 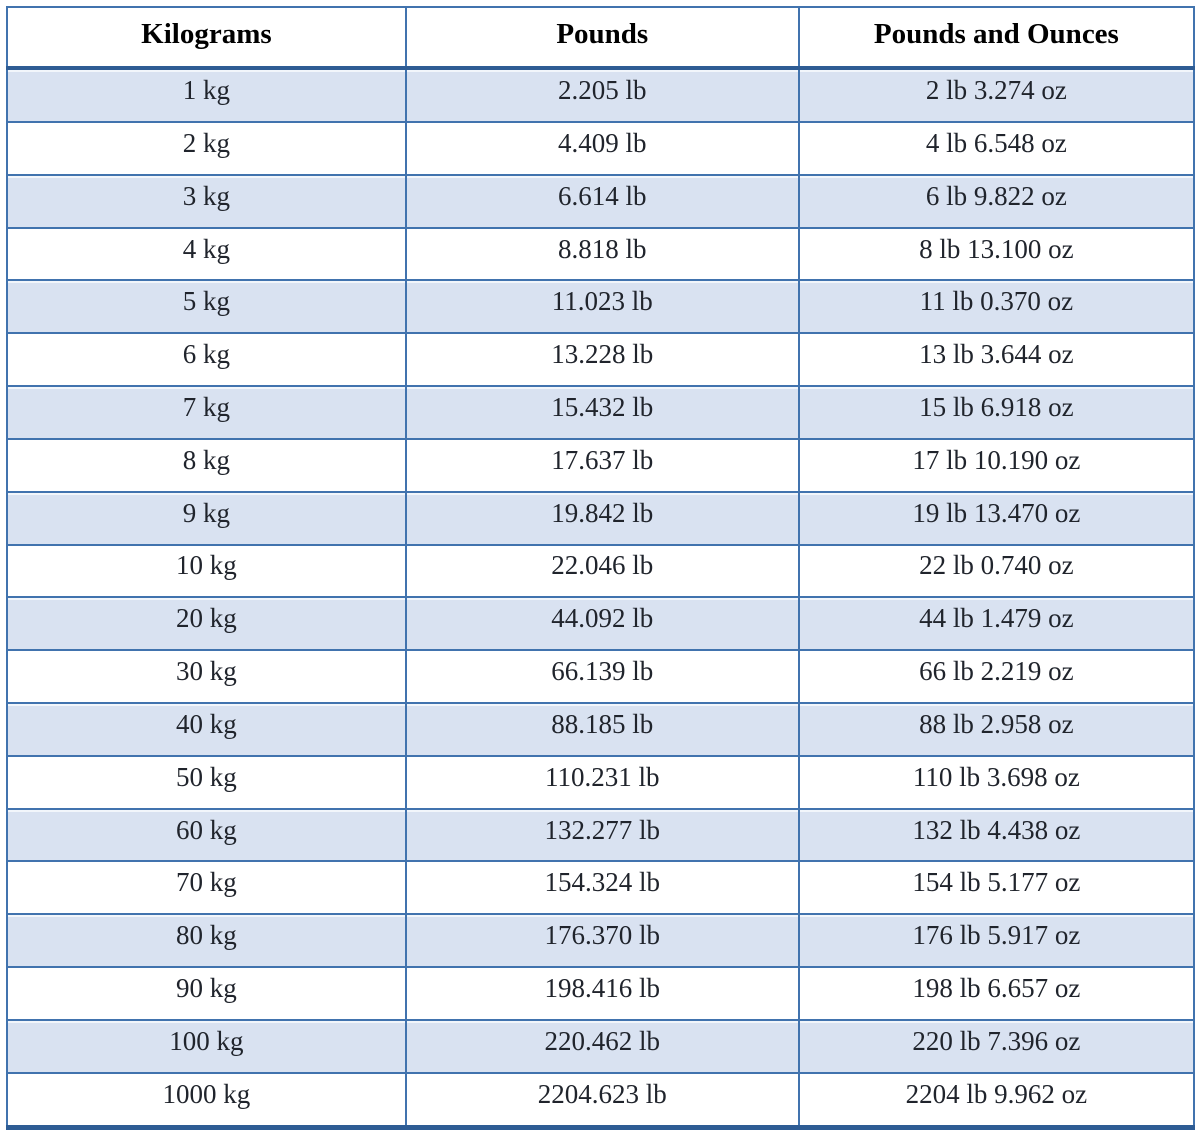 I want to click on cell-pounds: 8.818 lb, so click(x=602, y=254).